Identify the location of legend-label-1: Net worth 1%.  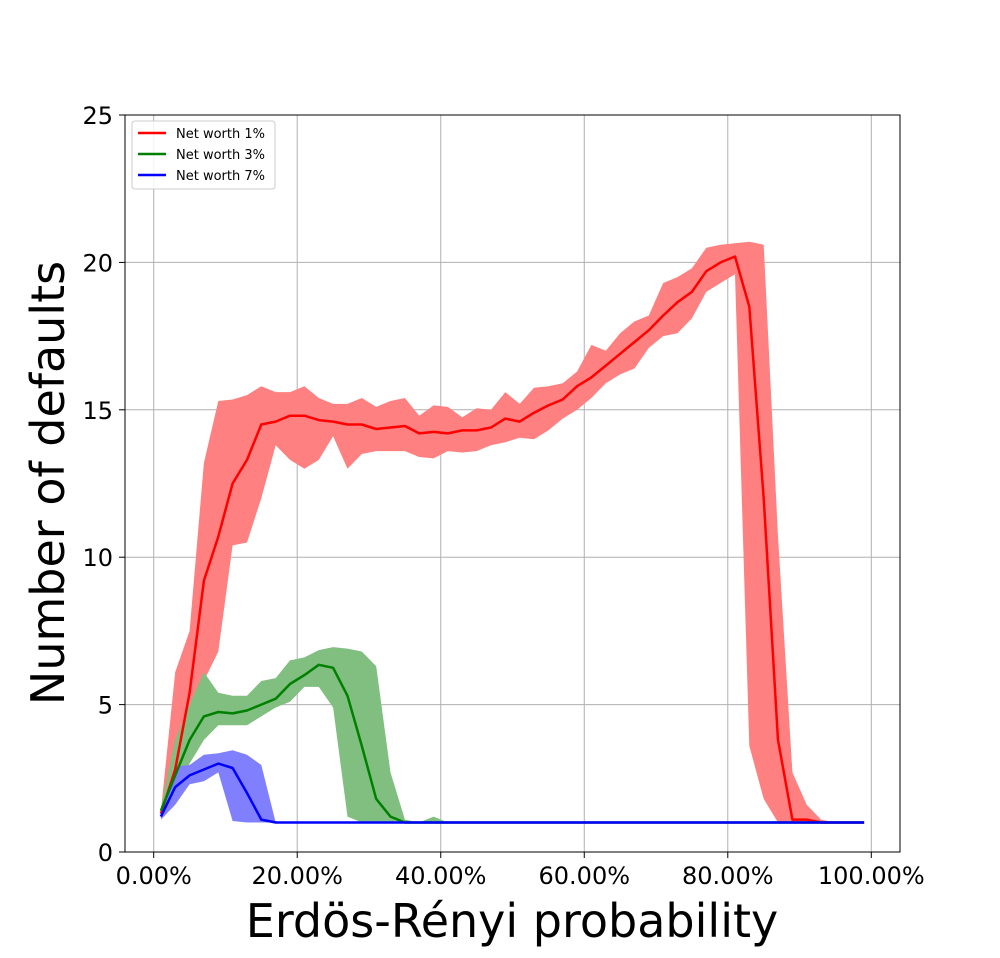
(220, 134).